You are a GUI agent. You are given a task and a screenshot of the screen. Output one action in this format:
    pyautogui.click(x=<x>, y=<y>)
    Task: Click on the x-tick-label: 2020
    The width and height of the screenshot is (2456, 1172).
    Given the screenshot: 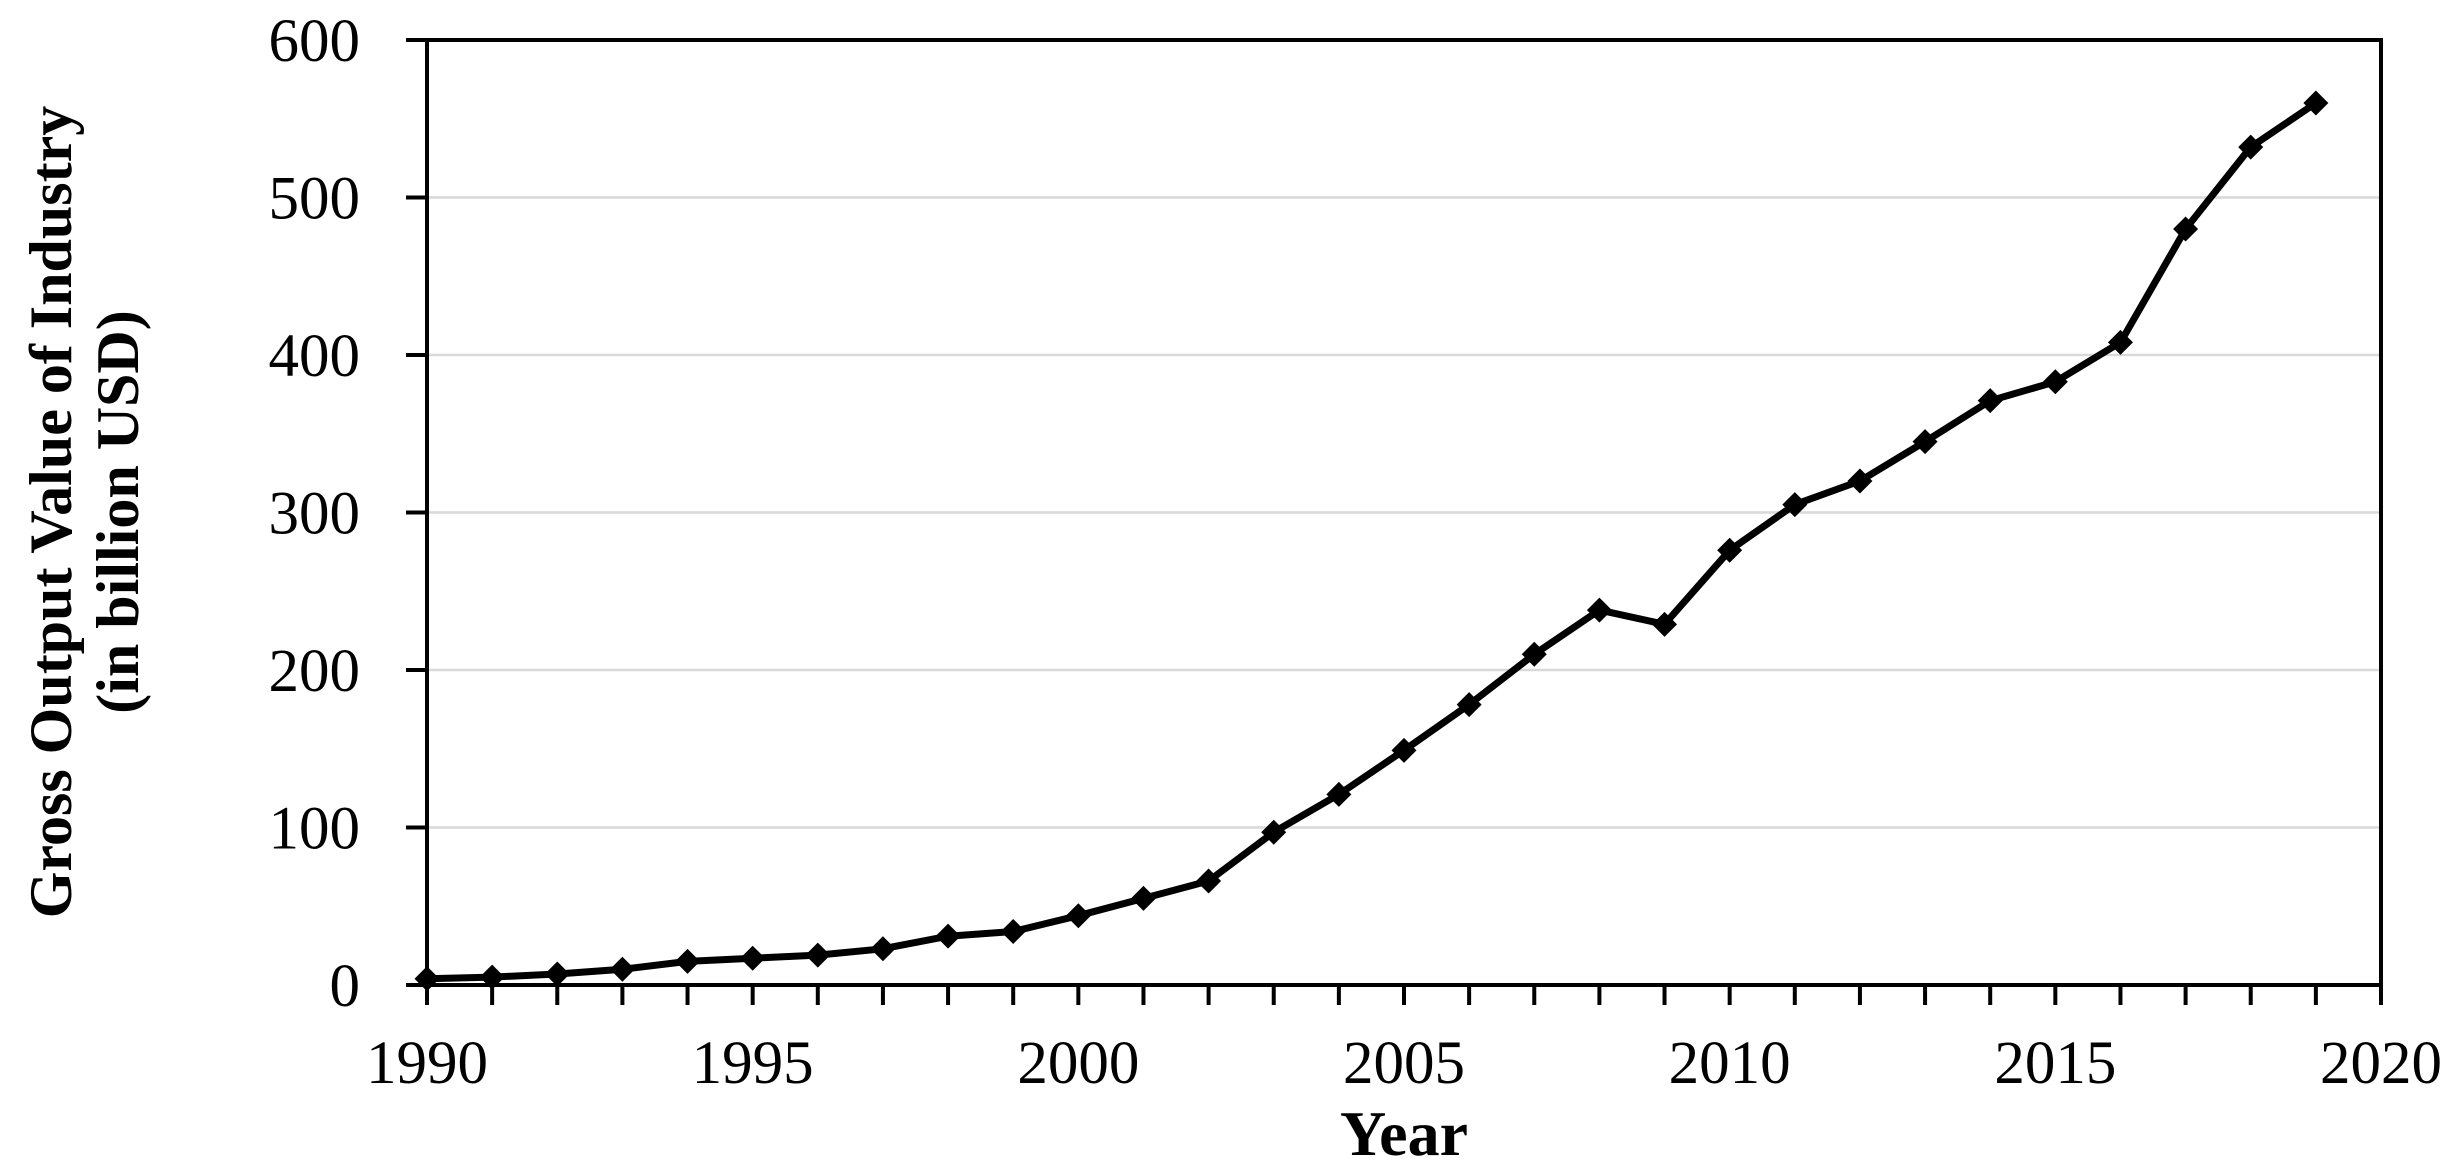 What is the action you would take?
    pyautogui.click(x=2381, y=1063)
    